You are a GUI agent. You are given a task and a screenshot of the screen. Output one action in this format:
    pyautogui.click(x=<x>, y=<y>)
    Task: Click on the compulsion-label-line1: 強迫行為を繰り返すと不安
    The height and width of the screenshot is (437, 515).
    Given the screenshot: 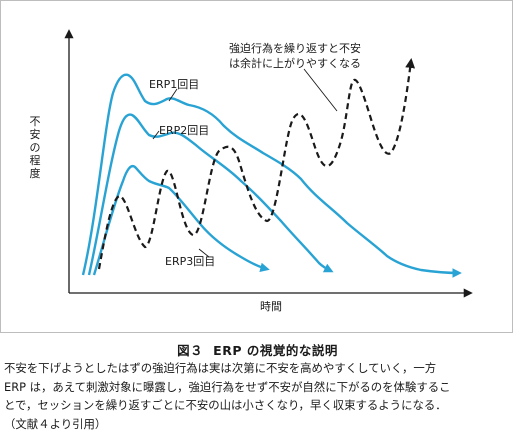 What is the action you would take?
    pyautogui.click(x=295, y=48)
    